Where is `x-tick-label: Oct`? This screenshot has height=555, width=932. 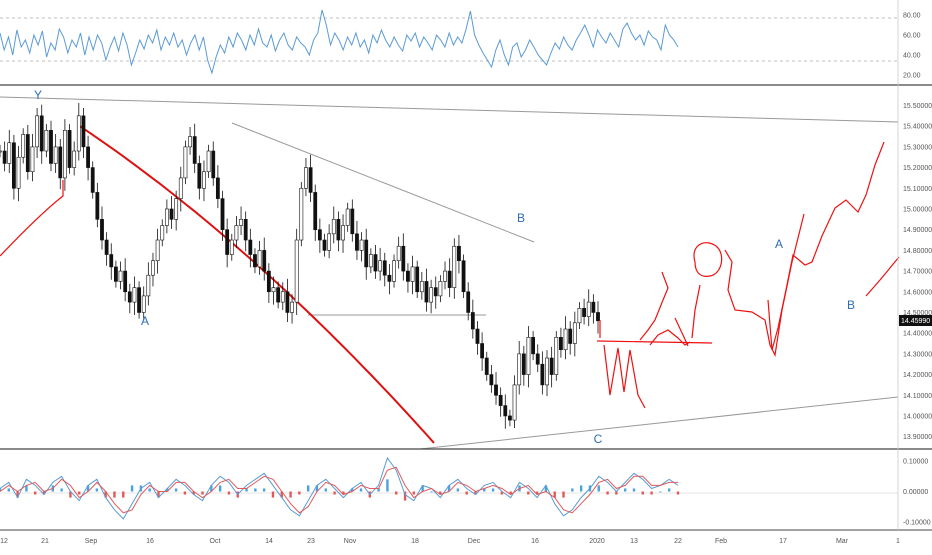
x-tick-label: Oct is located at coordinates (215, 541).